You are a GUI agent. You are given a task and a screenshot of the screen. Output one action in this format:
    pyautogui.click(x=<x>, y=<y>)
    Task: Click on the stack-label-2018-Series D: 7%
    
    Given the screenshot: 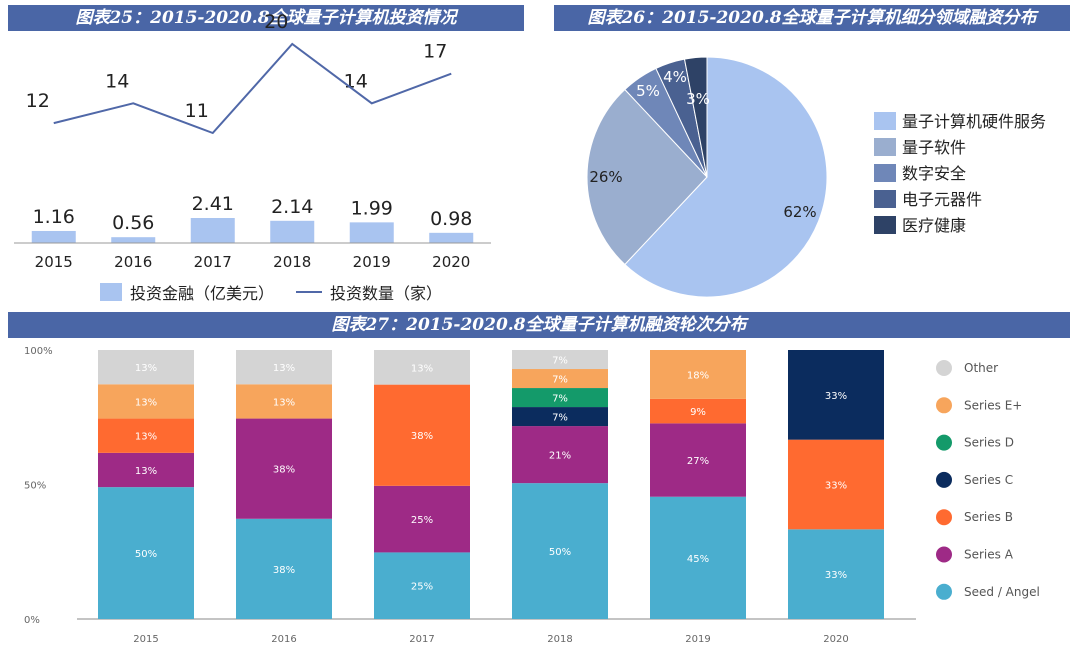 What is the action you would take?
    pyautogui.click(x=560, y=399)
    